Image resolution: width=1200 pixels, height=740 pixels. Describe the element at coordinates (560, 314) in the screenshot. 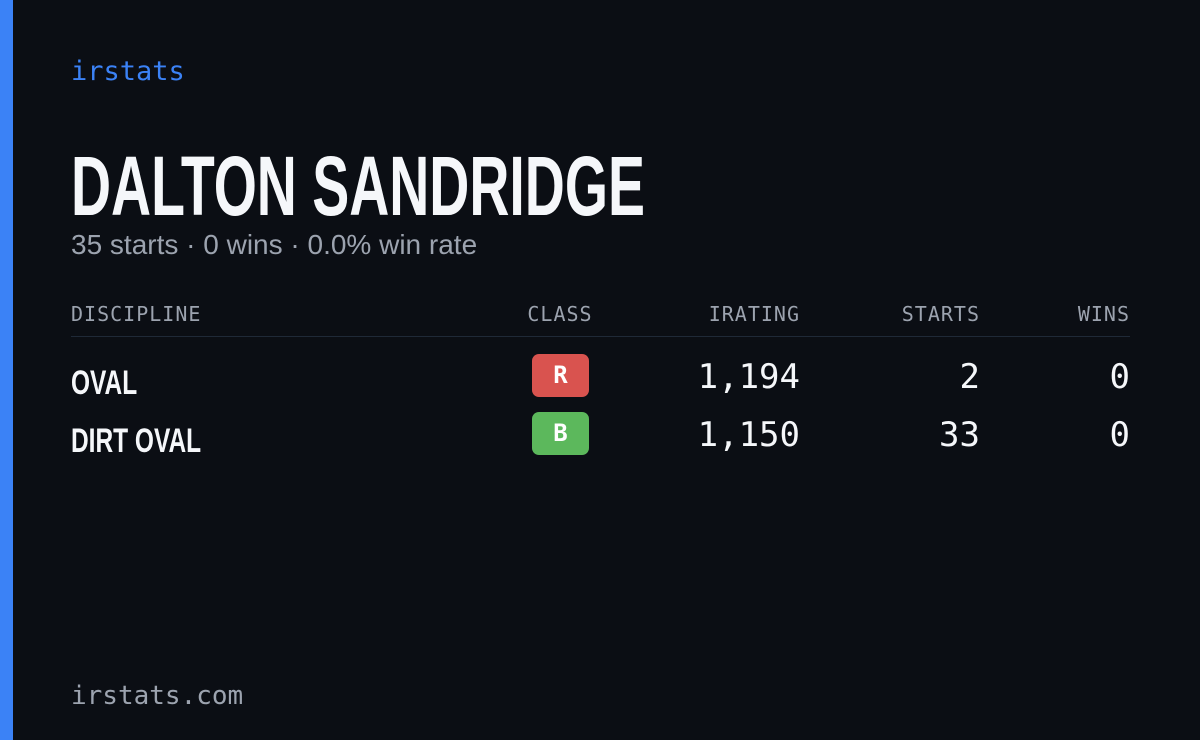

I see `column-header: CLASS` at that location.